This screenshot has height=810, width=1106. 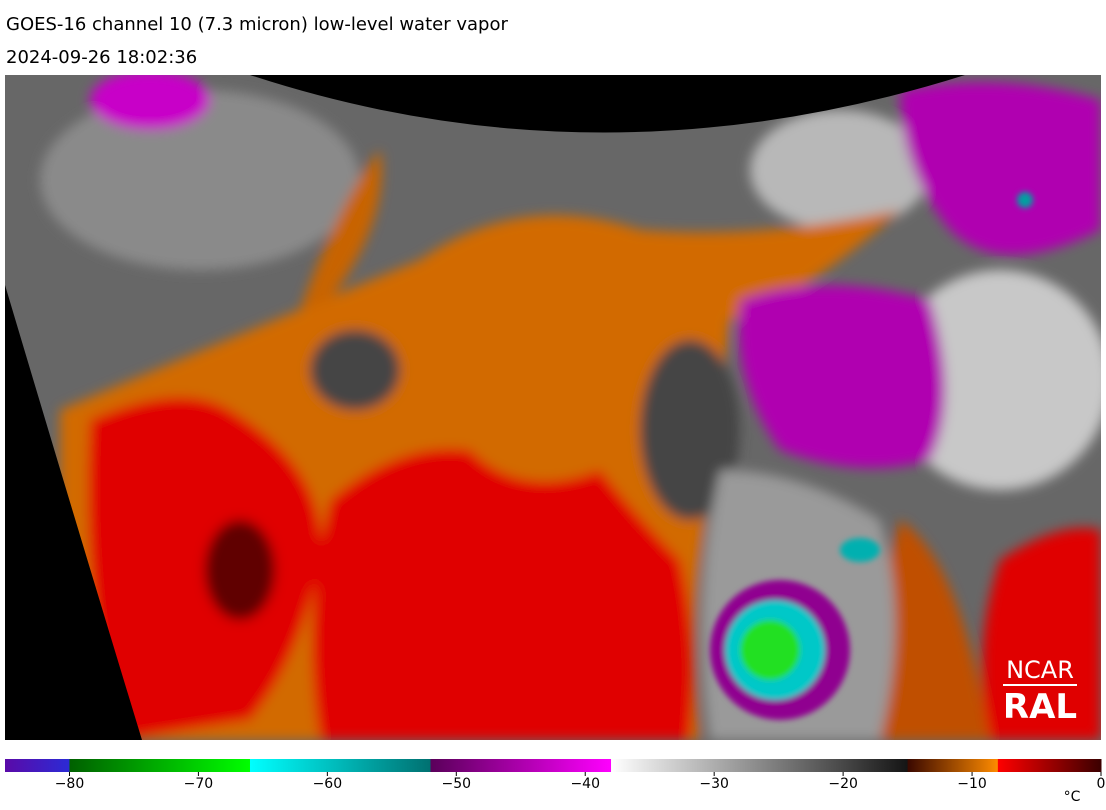 I want to click on colorbar-tick-label: −20, so click(x=843, y=784).